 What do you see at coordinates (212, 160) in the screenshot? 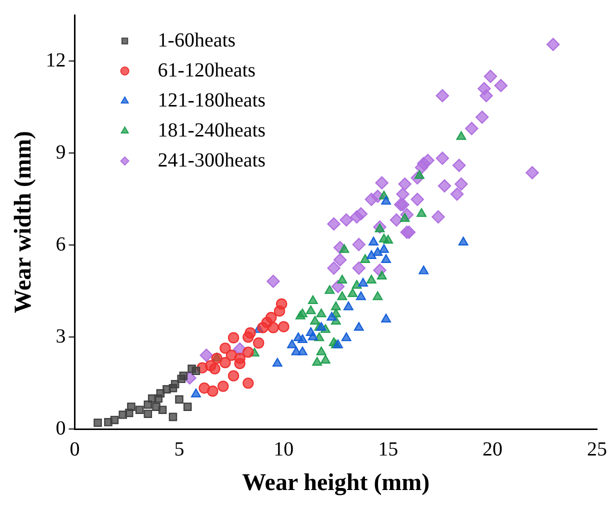
I see `legend-label: 241-300heats` at bounding box center [212, 160].